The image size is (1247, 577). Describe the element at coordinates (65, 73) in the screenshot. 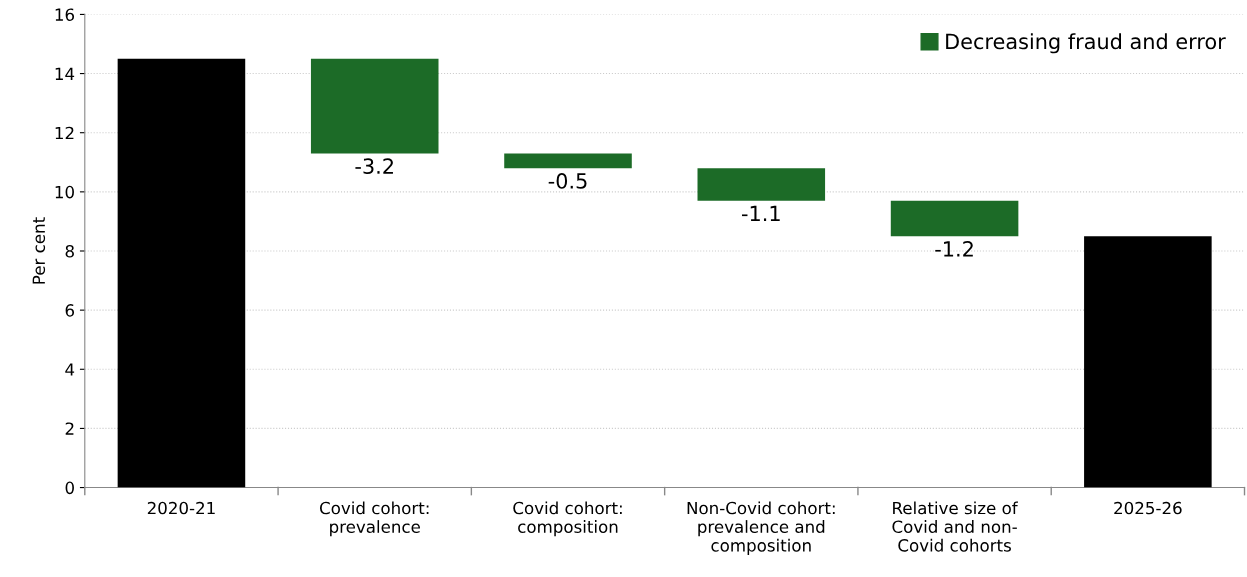

I see `y-tick-label: 14` at that location.